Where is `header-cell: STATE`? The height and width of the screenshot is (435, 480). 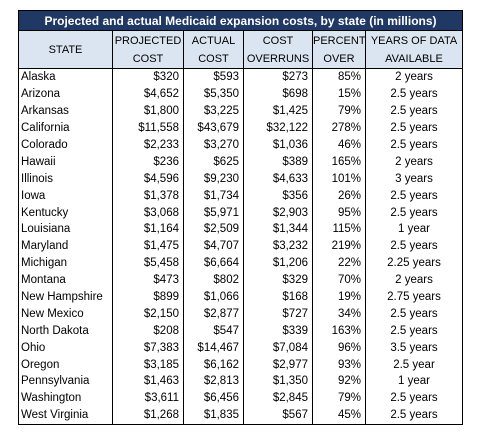 header-cell: STATE is located at coordinates (65, 49).